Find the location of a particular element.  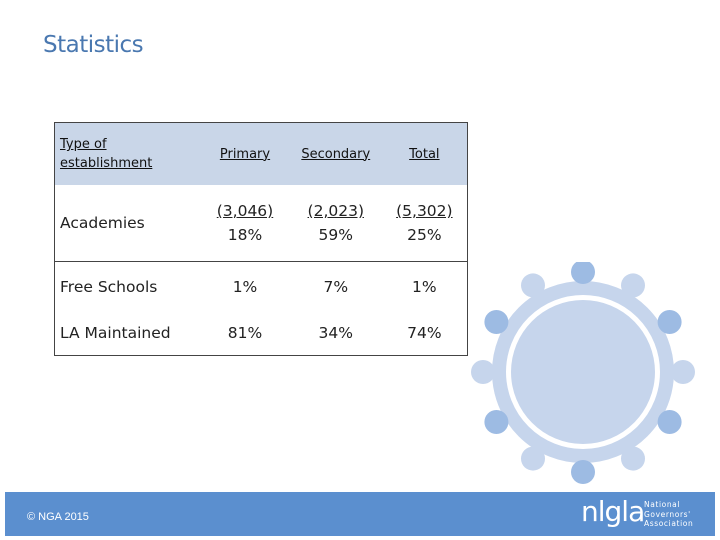

logo-line: Governors' is located at coordinates (667, 514).